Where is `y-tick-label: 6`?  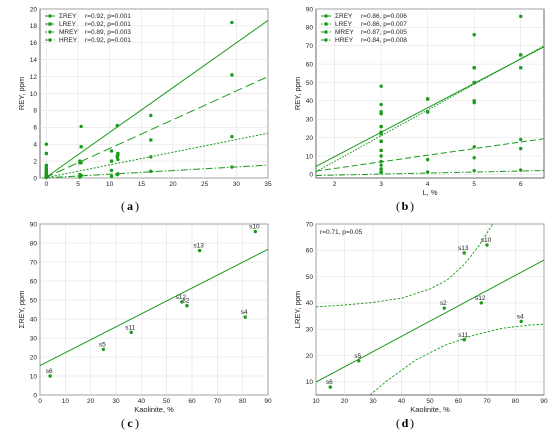 y-tick-label: 6 is located at coordinates (35, 128).